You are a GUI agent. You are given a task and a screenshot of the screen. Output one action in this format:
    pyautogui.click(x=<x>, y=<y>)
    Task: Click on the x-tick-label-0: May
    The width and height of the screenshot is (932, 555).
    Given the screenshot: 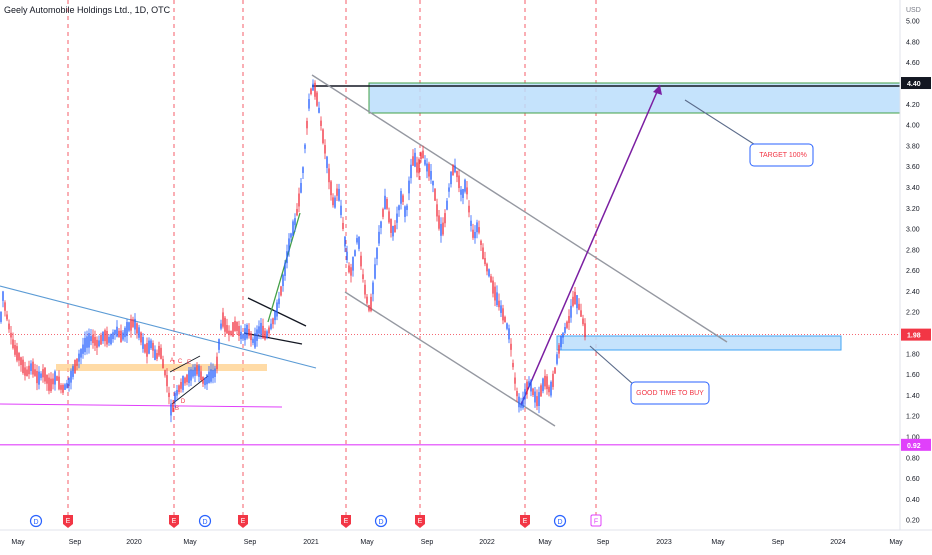 What is the action you would take?
    pyautogui.click(x=18, y=542)
    